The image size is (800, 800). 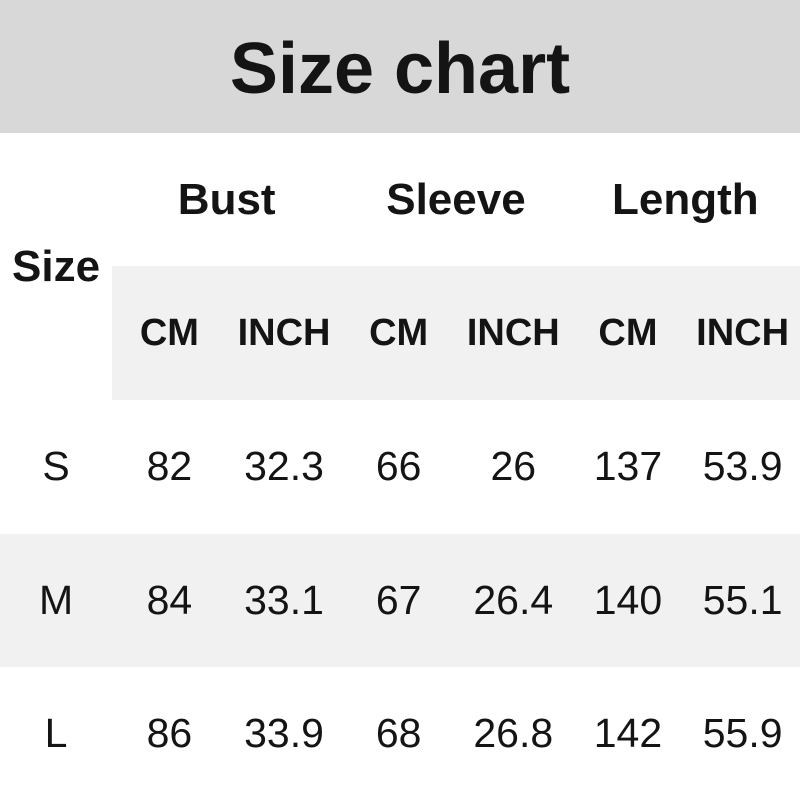 I want to click on unit-header-length-cm: CM, so click(x=628, y=333).